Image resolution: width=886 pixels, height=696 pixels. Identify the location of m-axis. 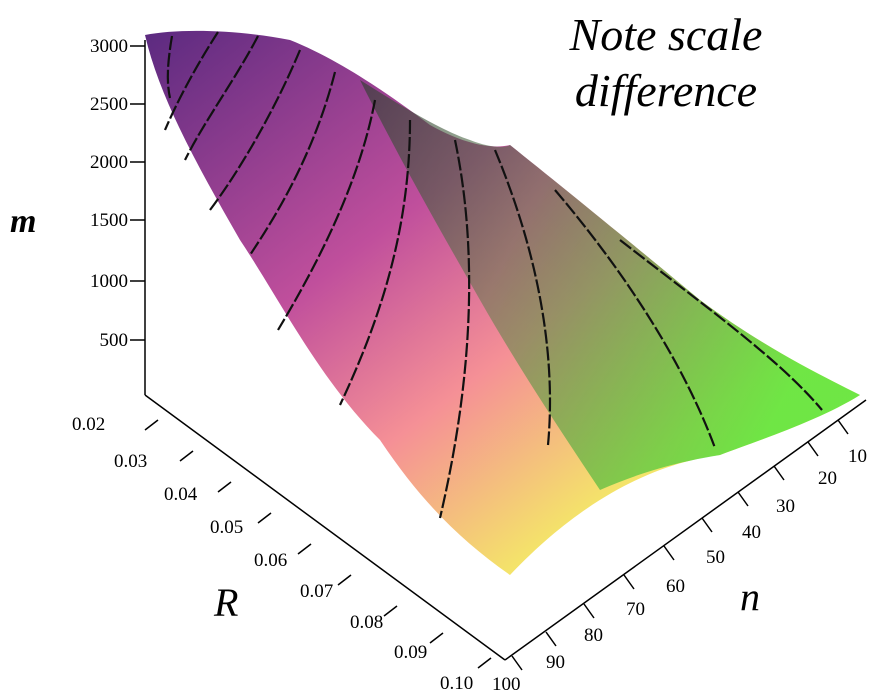
(138, 217).